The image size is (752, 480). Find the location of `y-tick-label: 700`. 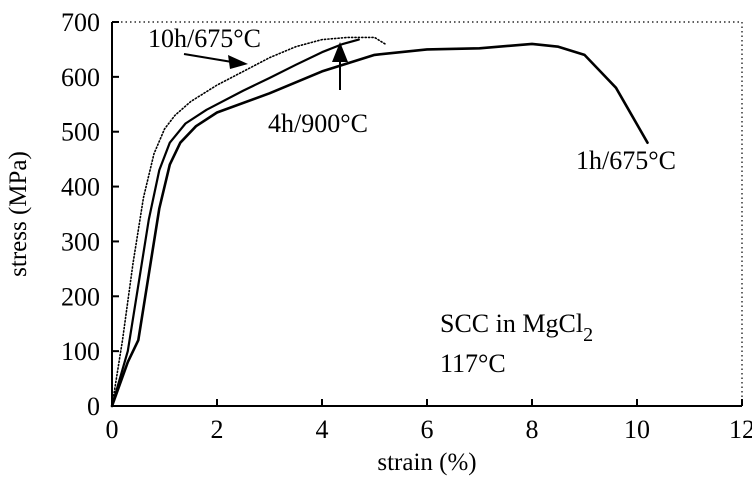

y-tick-label: 700 is located at coordinates (80, 22).